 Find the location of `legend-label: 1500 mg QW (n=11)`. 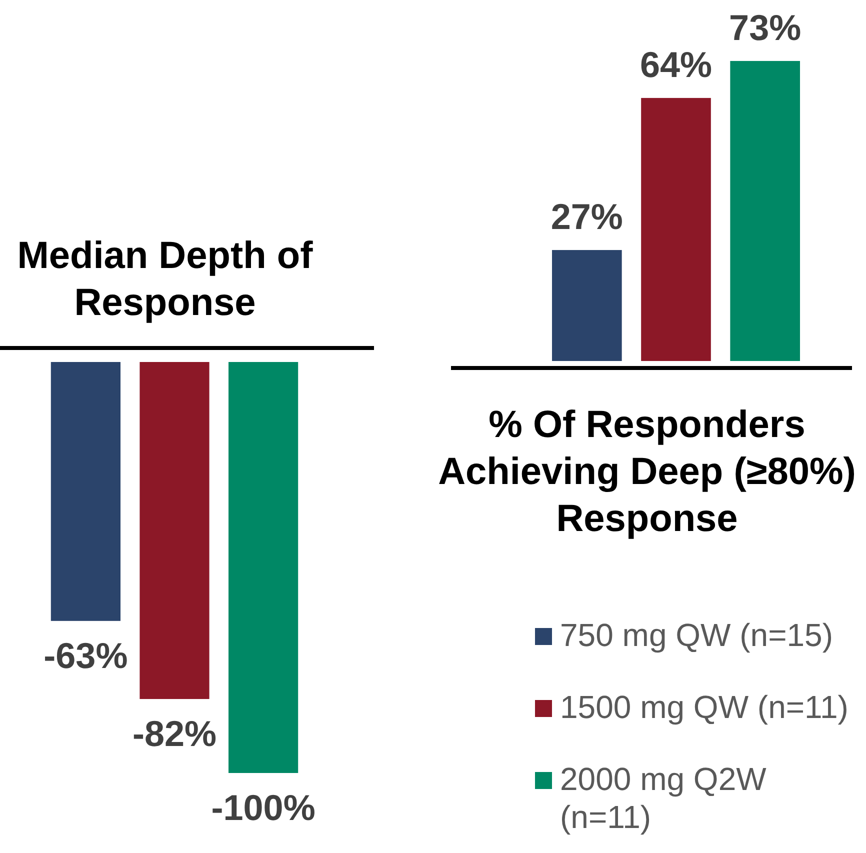

legend-label: 1500 mg QW (n=11) is located at coordinates (704, 707).